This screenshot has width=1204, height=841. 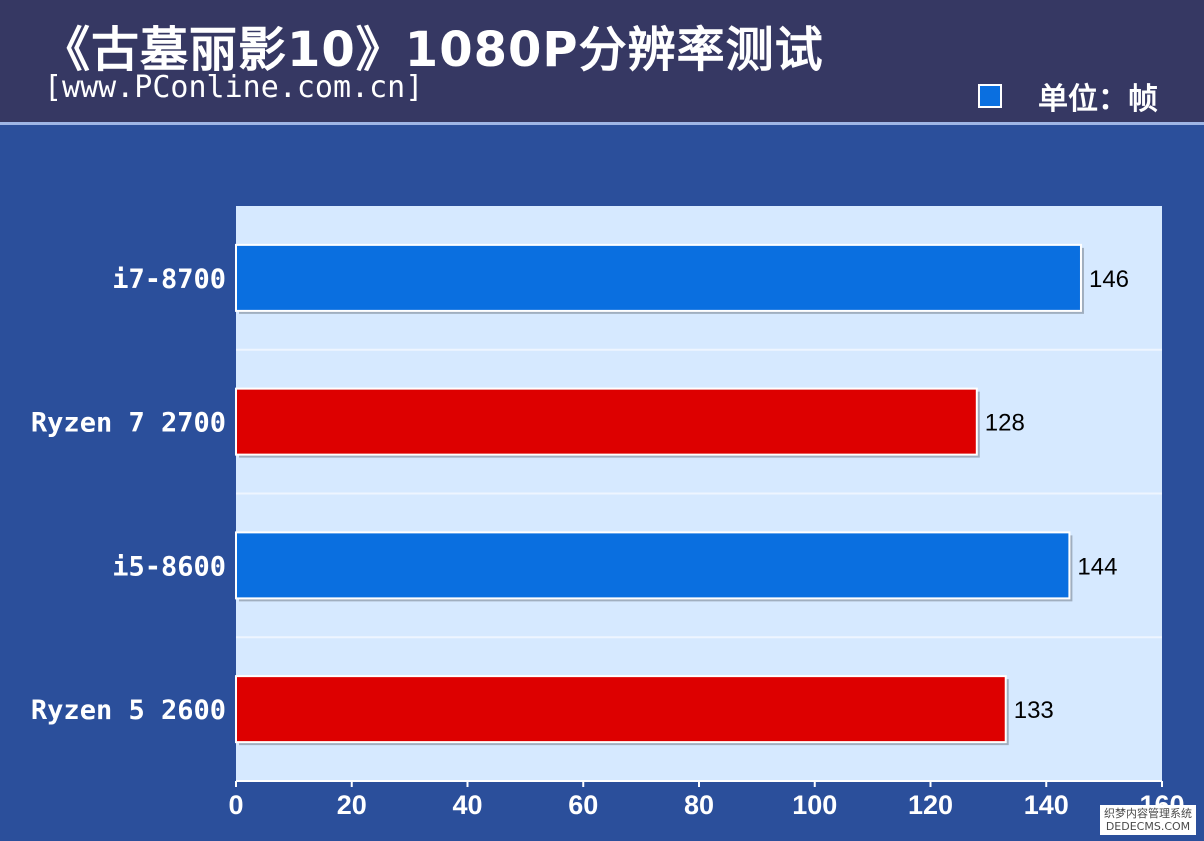 What do you see at coordinates (169, 279) in the screenshot?
I see `category-label: i7-8700` at bounding box center [169, 279].